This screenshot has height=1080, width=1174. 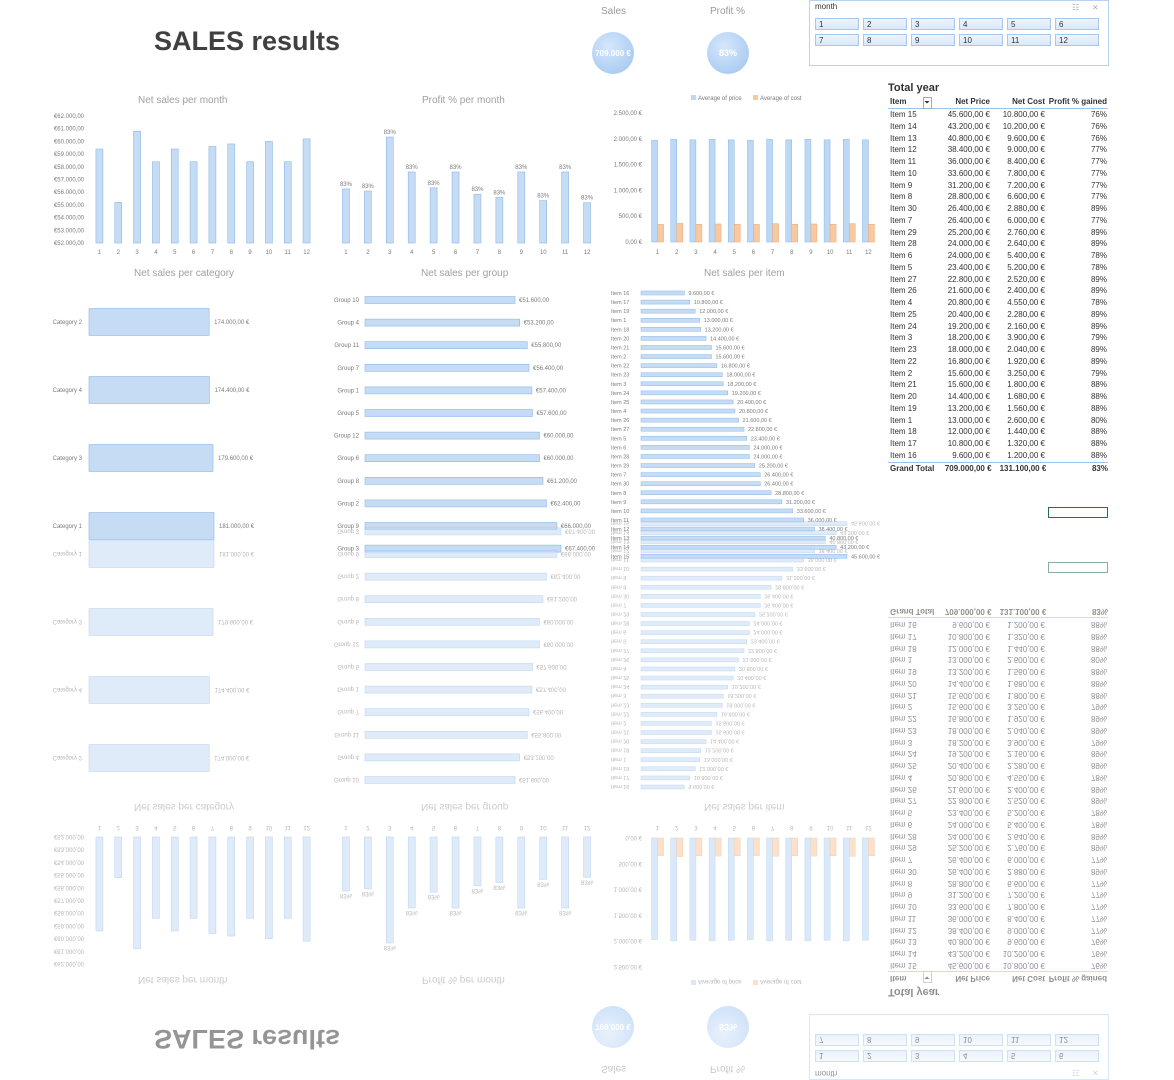 What do you see at coordinates (927, 103) in the screenshot?
I see `filter-dropdown-icon: ⏷` at bounding box center [927, 103].